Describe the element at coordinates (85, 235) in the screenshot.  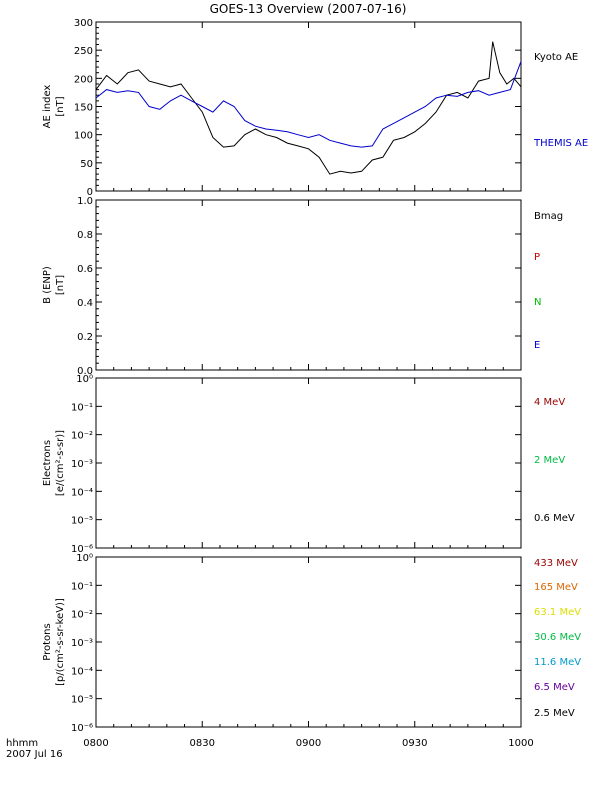
I see `y-tick-label: 0.8` at that location.